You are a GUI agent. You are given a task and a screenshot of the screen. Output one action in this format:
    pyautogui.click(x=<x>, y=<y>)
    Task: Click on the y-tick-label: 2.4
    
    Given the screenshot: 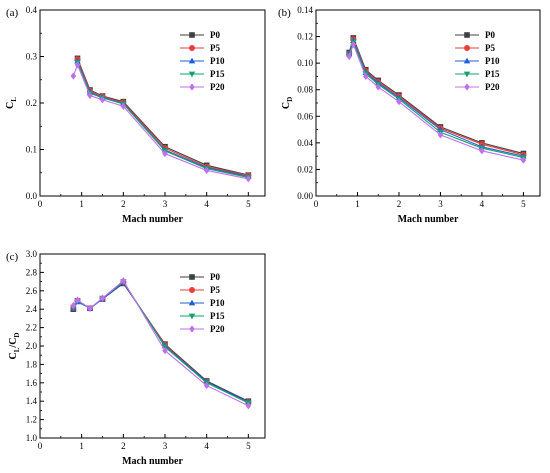 What is the action you would take?
    pyautogui.click(x=32, y=309)
    